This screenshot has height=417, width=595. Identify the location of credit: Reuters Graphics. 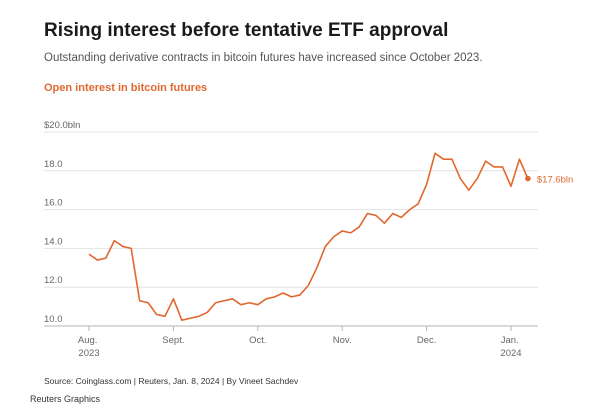
(65, 399).